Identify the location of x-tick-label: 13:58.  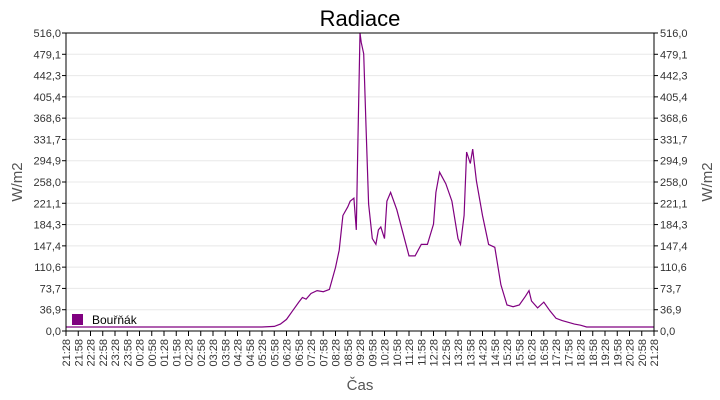
(471, 353).